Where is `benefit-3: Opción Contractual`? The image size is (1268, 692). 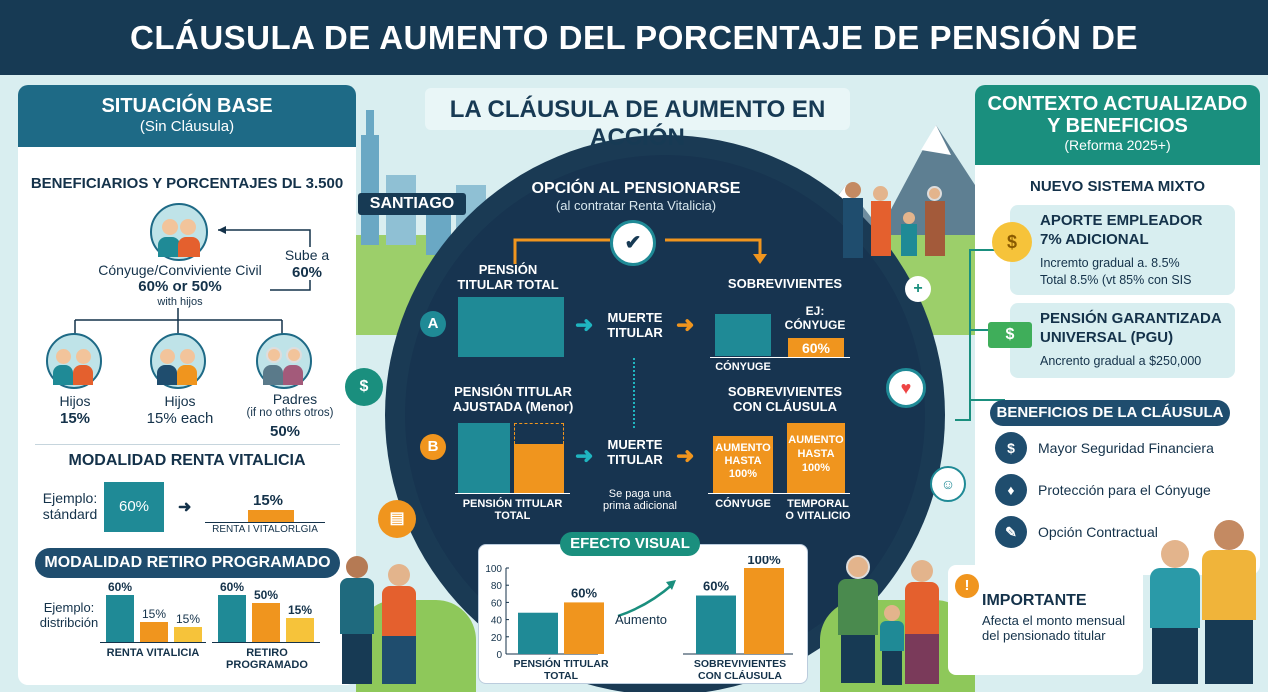
benefit-3: Opción Contractual is located at coordinates (1098, 532).